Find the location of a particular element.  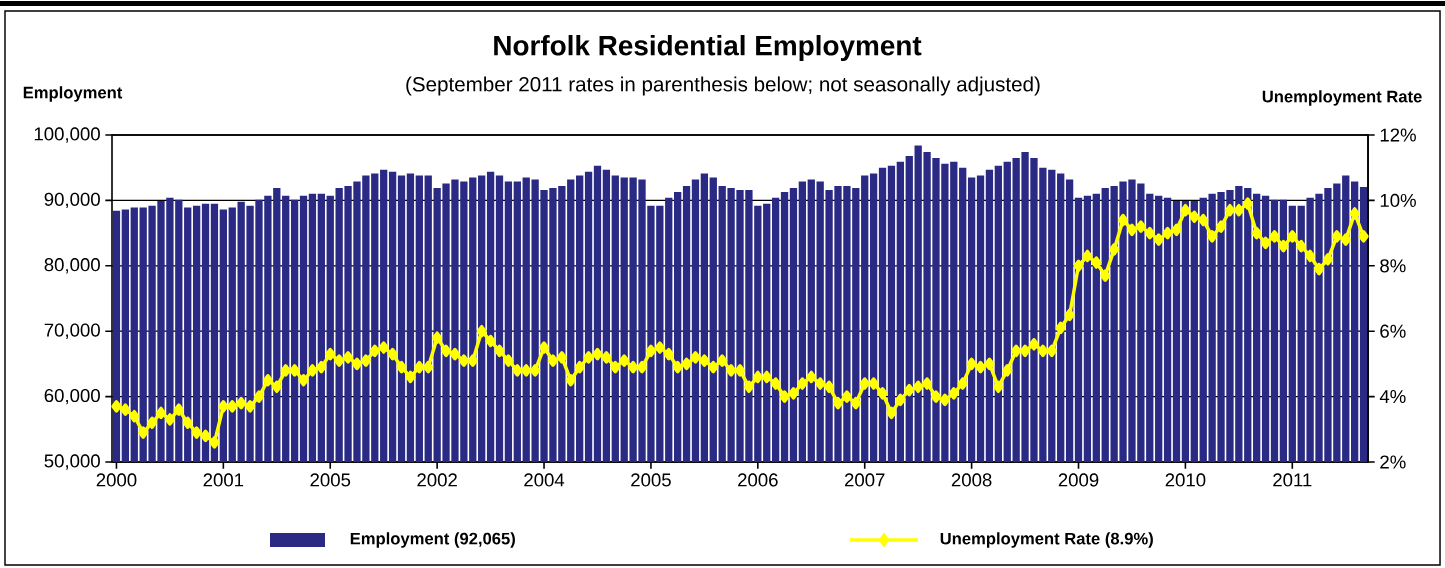

chart-title: Norfolk Residential Employment is located at coordinates (708, 48).